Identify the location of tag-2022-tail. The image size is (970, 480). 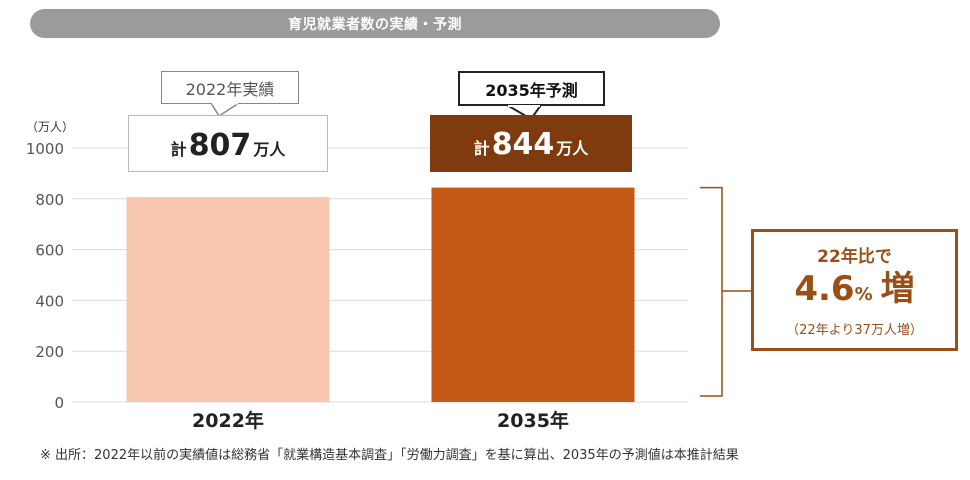
(226, 110).